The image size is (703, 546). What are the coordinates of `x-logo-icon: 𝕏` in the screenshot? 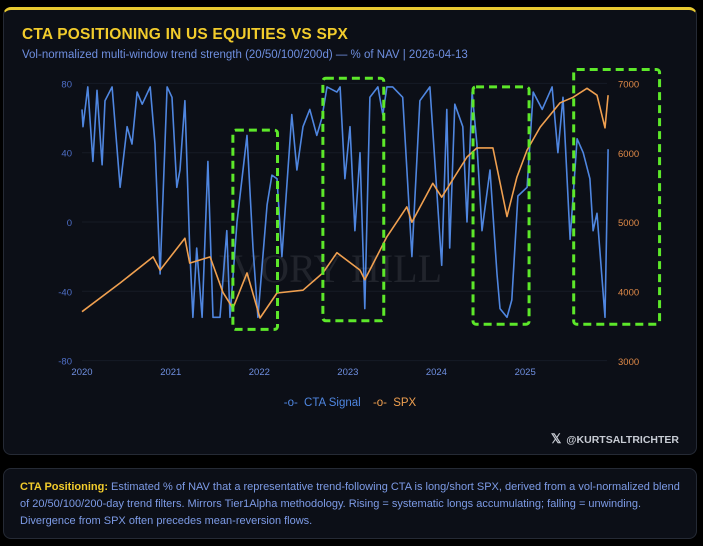 It's located at (556, 438).